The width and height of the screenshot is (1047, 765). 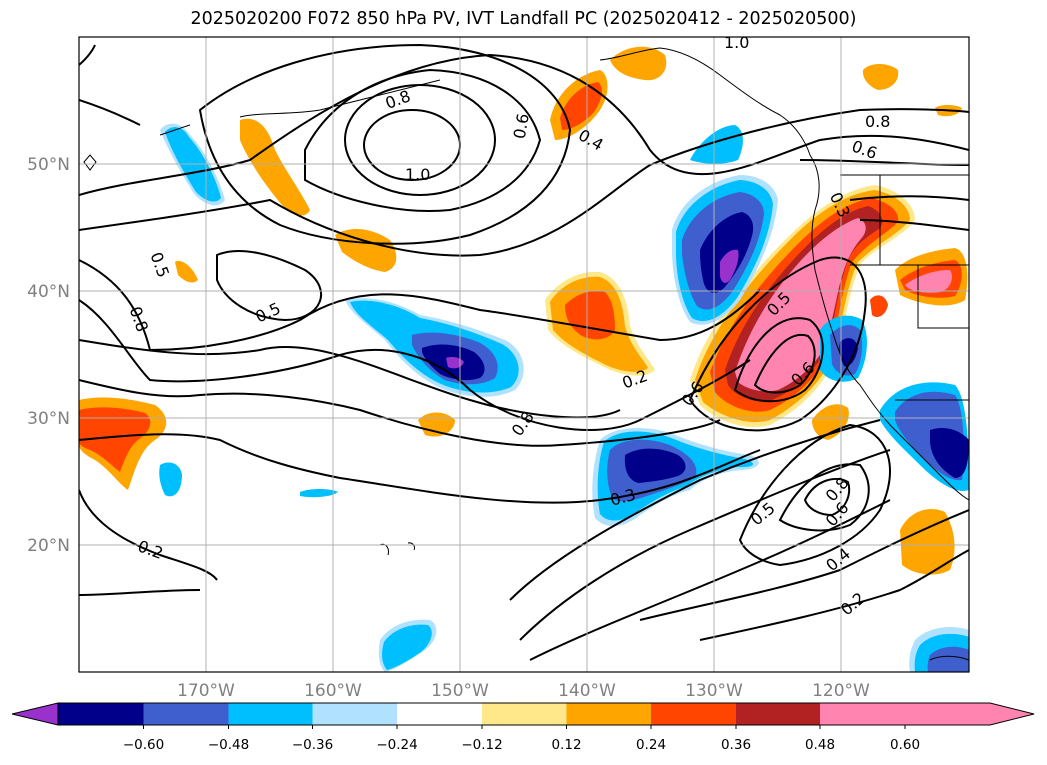 I want to click on contour-label: 0.6, so click(x=521, y=126).